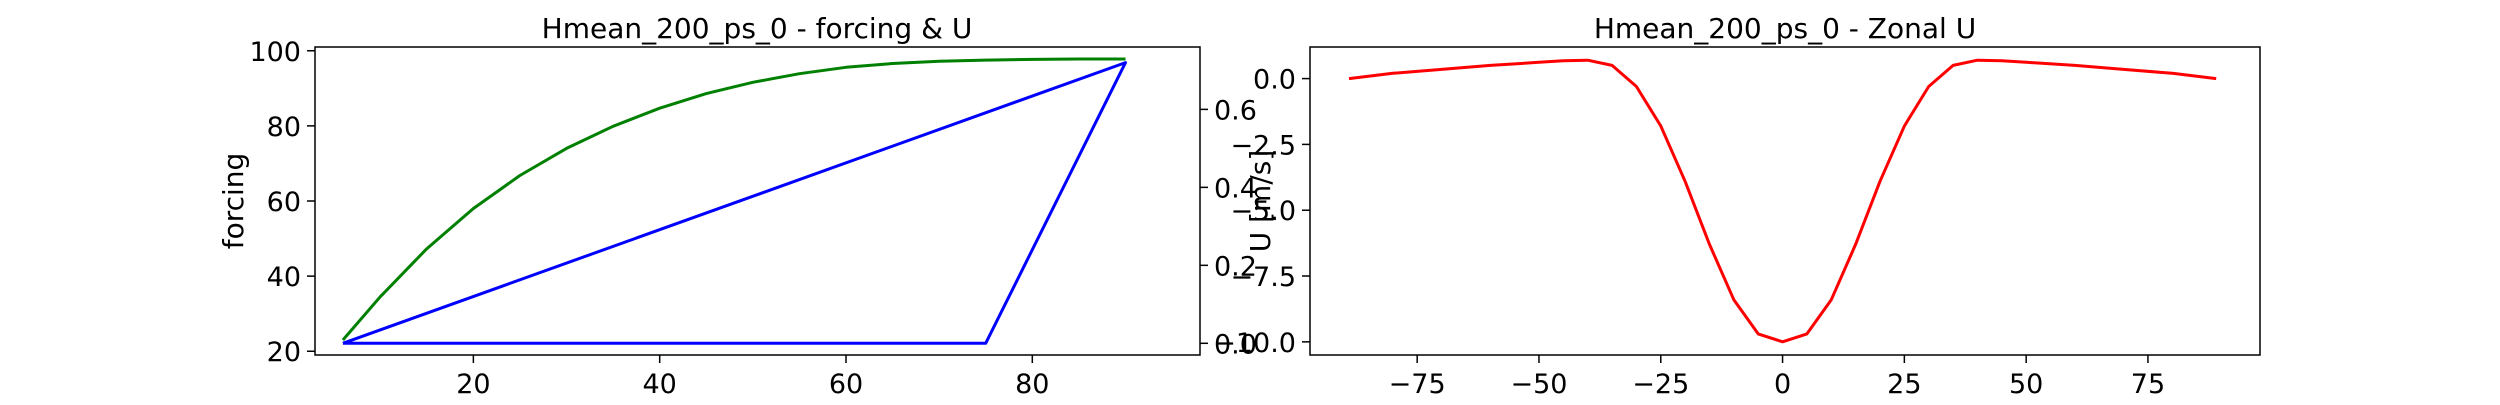 This screenshot has width=2500, height=405. I want to click on left-x-tick-label: 60, so click(846, 384).